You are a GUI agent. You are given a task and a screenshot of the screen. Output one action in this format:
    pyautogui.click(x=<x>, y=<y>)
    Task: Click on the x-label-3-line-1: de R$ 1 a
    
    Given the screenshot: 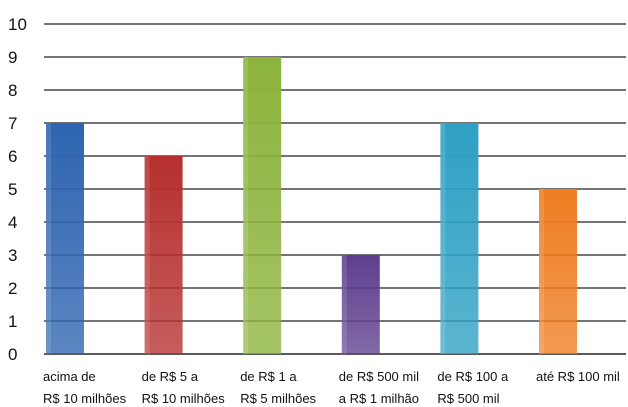 What is the action you would take?
    pyautogui.click(x=268, y=376)
    